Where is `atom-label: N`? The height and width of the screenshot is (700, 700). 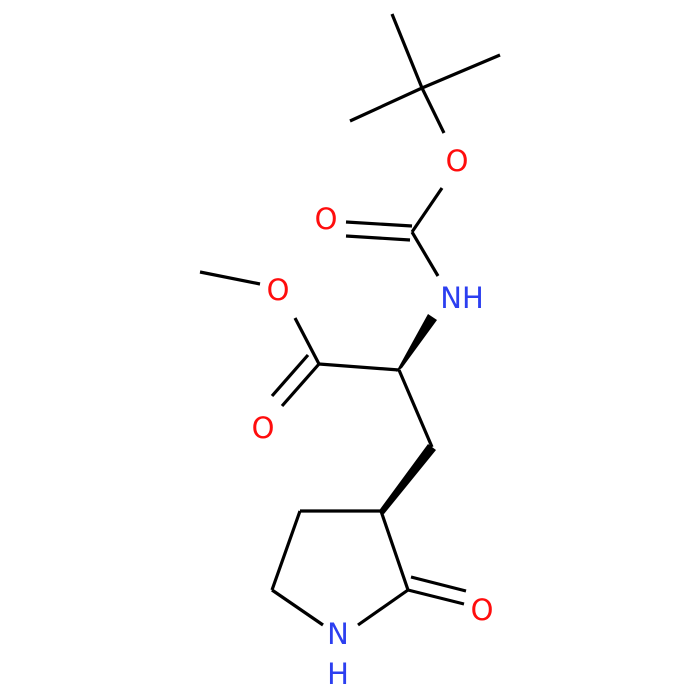
atom-label: N is located at coordinates (338, 634).